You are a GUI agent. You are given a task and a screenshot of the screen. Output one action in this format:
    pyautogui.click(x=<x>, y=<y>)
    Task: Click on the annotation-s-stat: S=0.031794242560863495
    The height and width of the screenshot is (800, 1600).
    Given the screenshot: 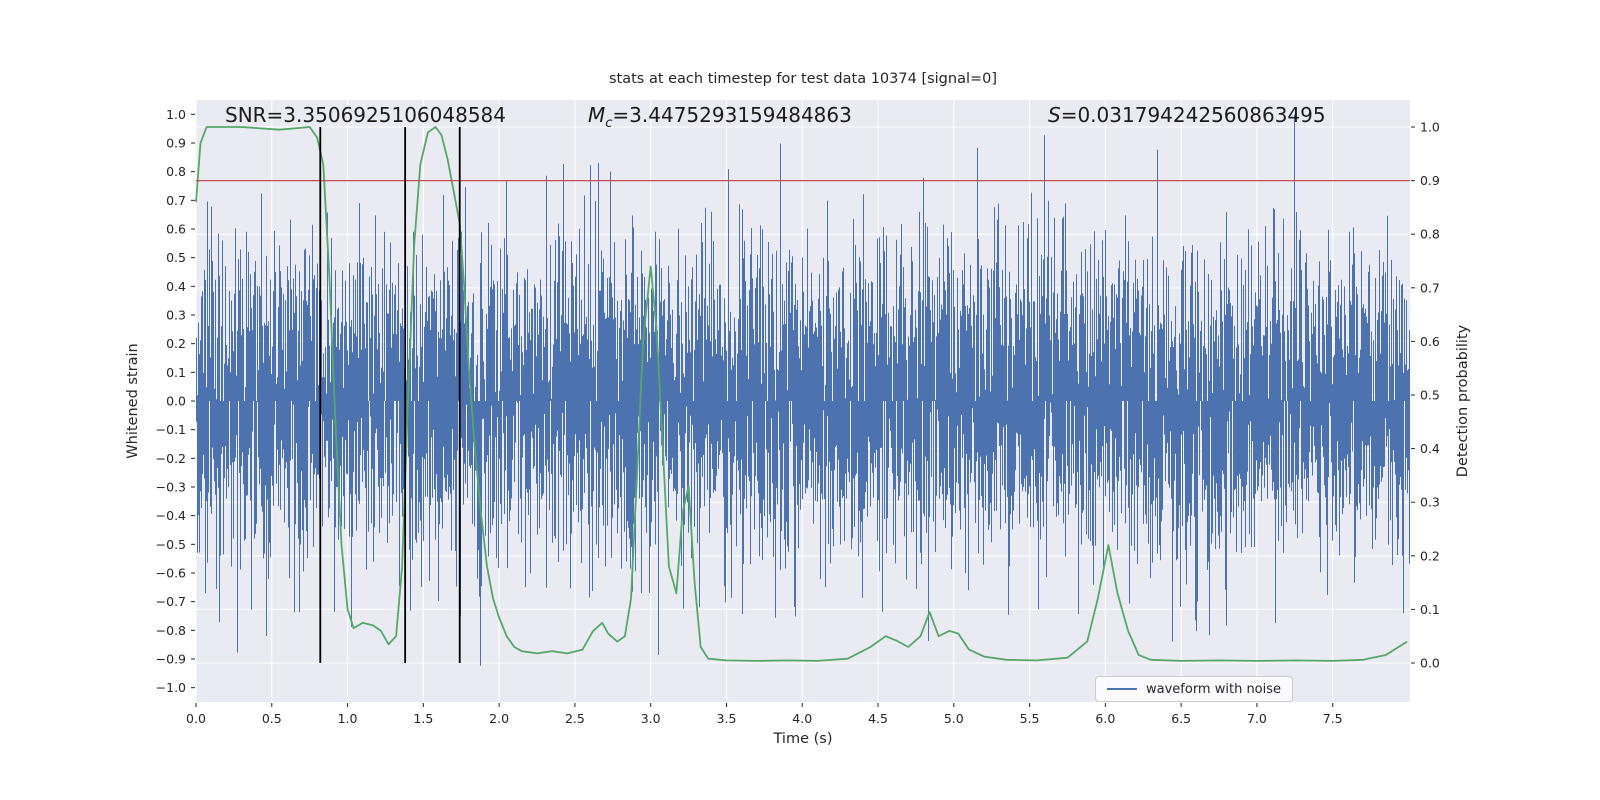 What is the action you would take?
    pyautogui.click(x=1187, y=115)
    